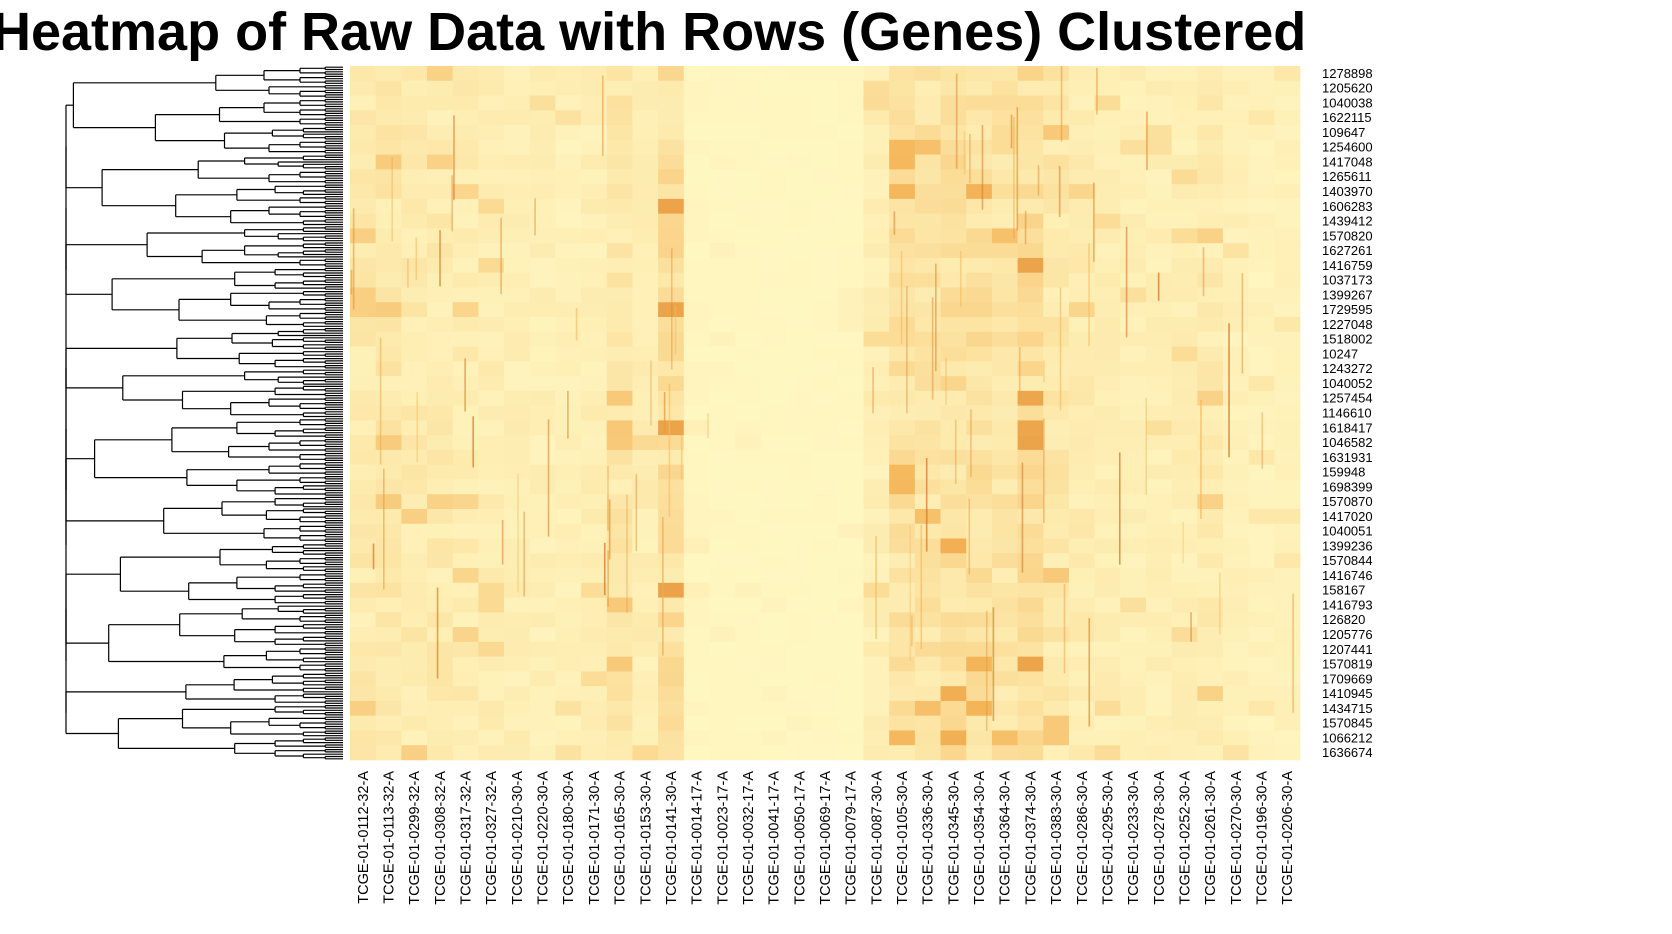 The width and height of the screenshot is (1672, 934). I want to click on column-label: TCGE-01-0069-17-A, so click(826, 838).